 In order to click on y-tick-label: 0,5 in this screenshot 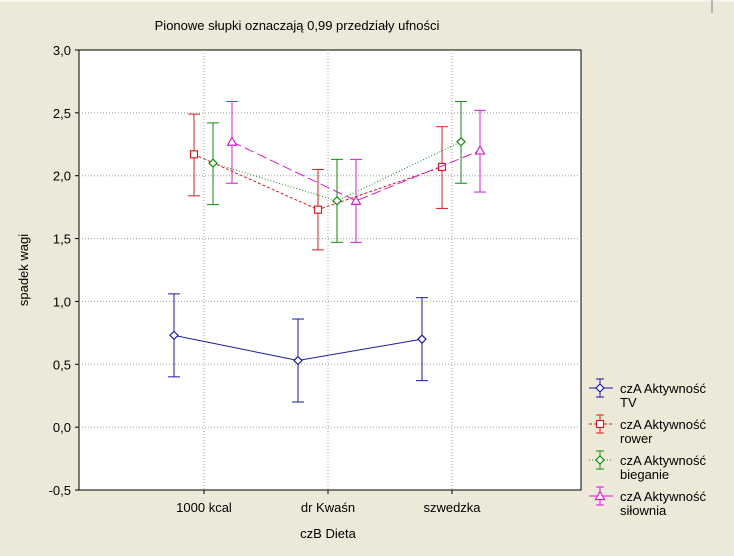, I will do `click(62, 364)`.